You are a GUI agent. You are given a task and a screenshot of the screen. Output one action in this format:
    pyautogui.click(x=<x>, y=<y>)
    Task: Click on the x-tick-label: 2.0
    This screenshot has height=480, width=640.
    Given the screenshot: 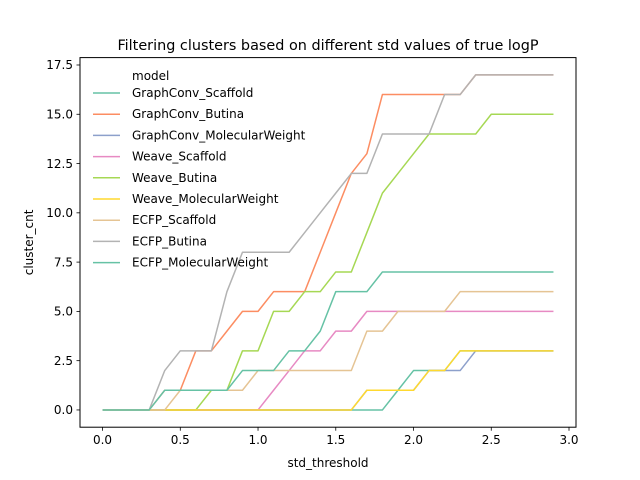 What is the action you would take?
    pyautogui.click(x=413, y=440)
    